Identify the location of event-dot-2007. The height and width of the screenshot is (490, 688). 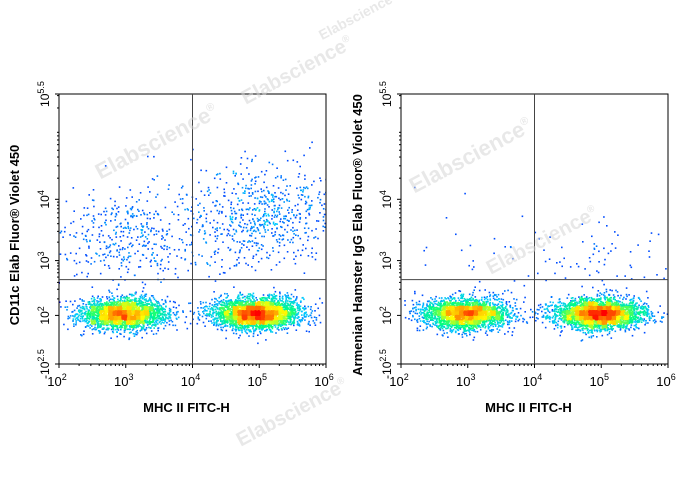
(131, 301).